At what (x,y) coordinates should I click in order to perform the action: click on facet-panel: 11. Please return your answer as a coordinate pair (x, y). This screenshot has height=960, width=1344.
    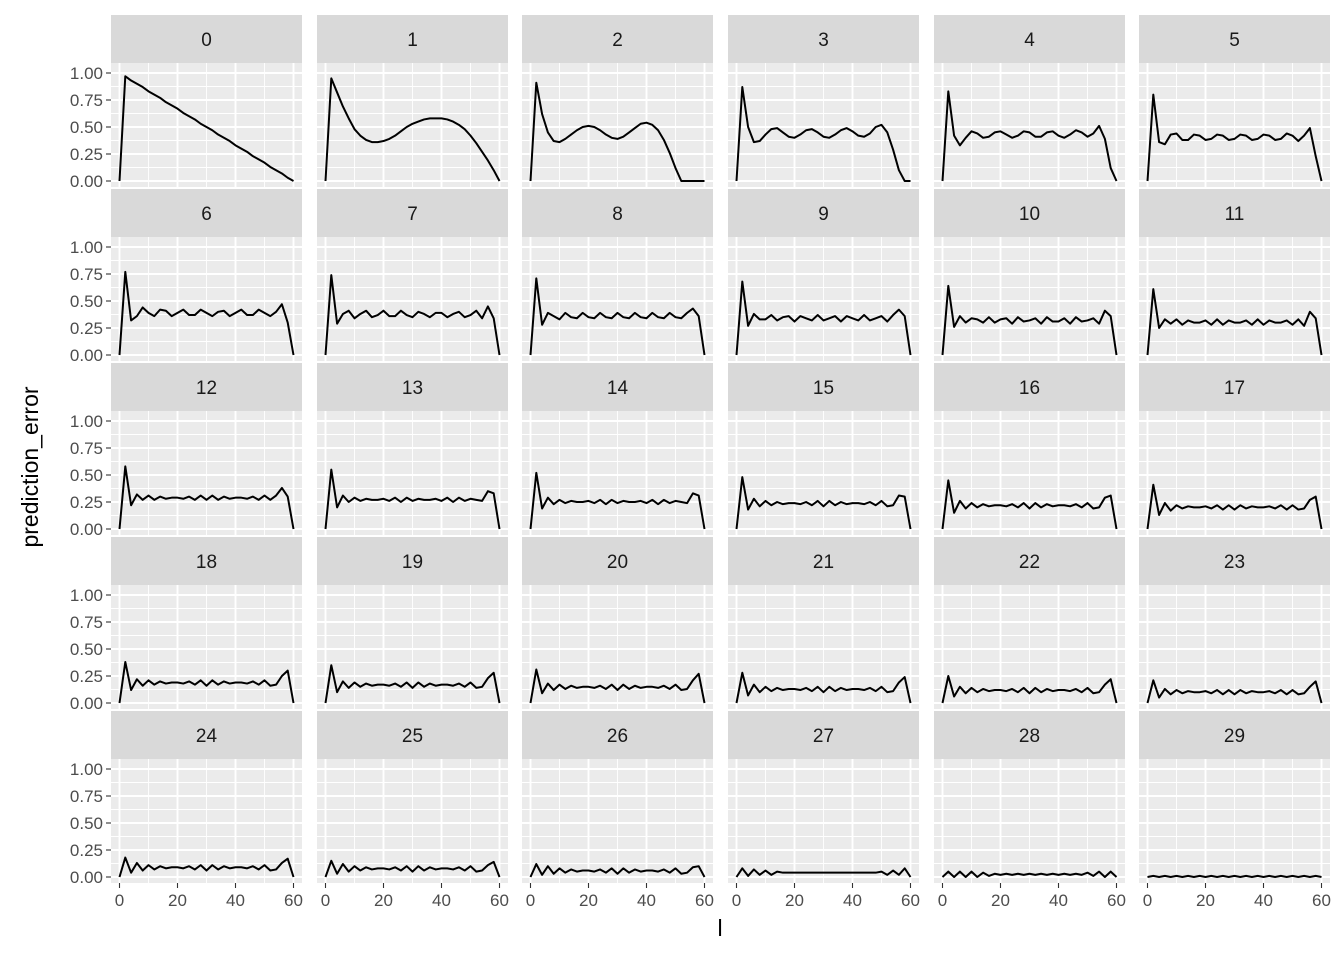
    Looking at the image, I should click on (1234, 275).